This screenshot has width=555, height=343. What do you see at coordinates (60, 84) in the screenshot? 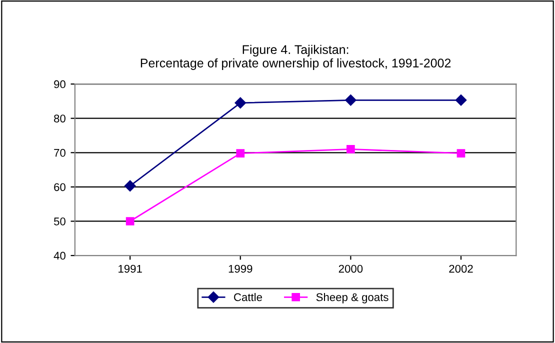
I see `y-tick-label: 90` at bounding box center [60, 84].